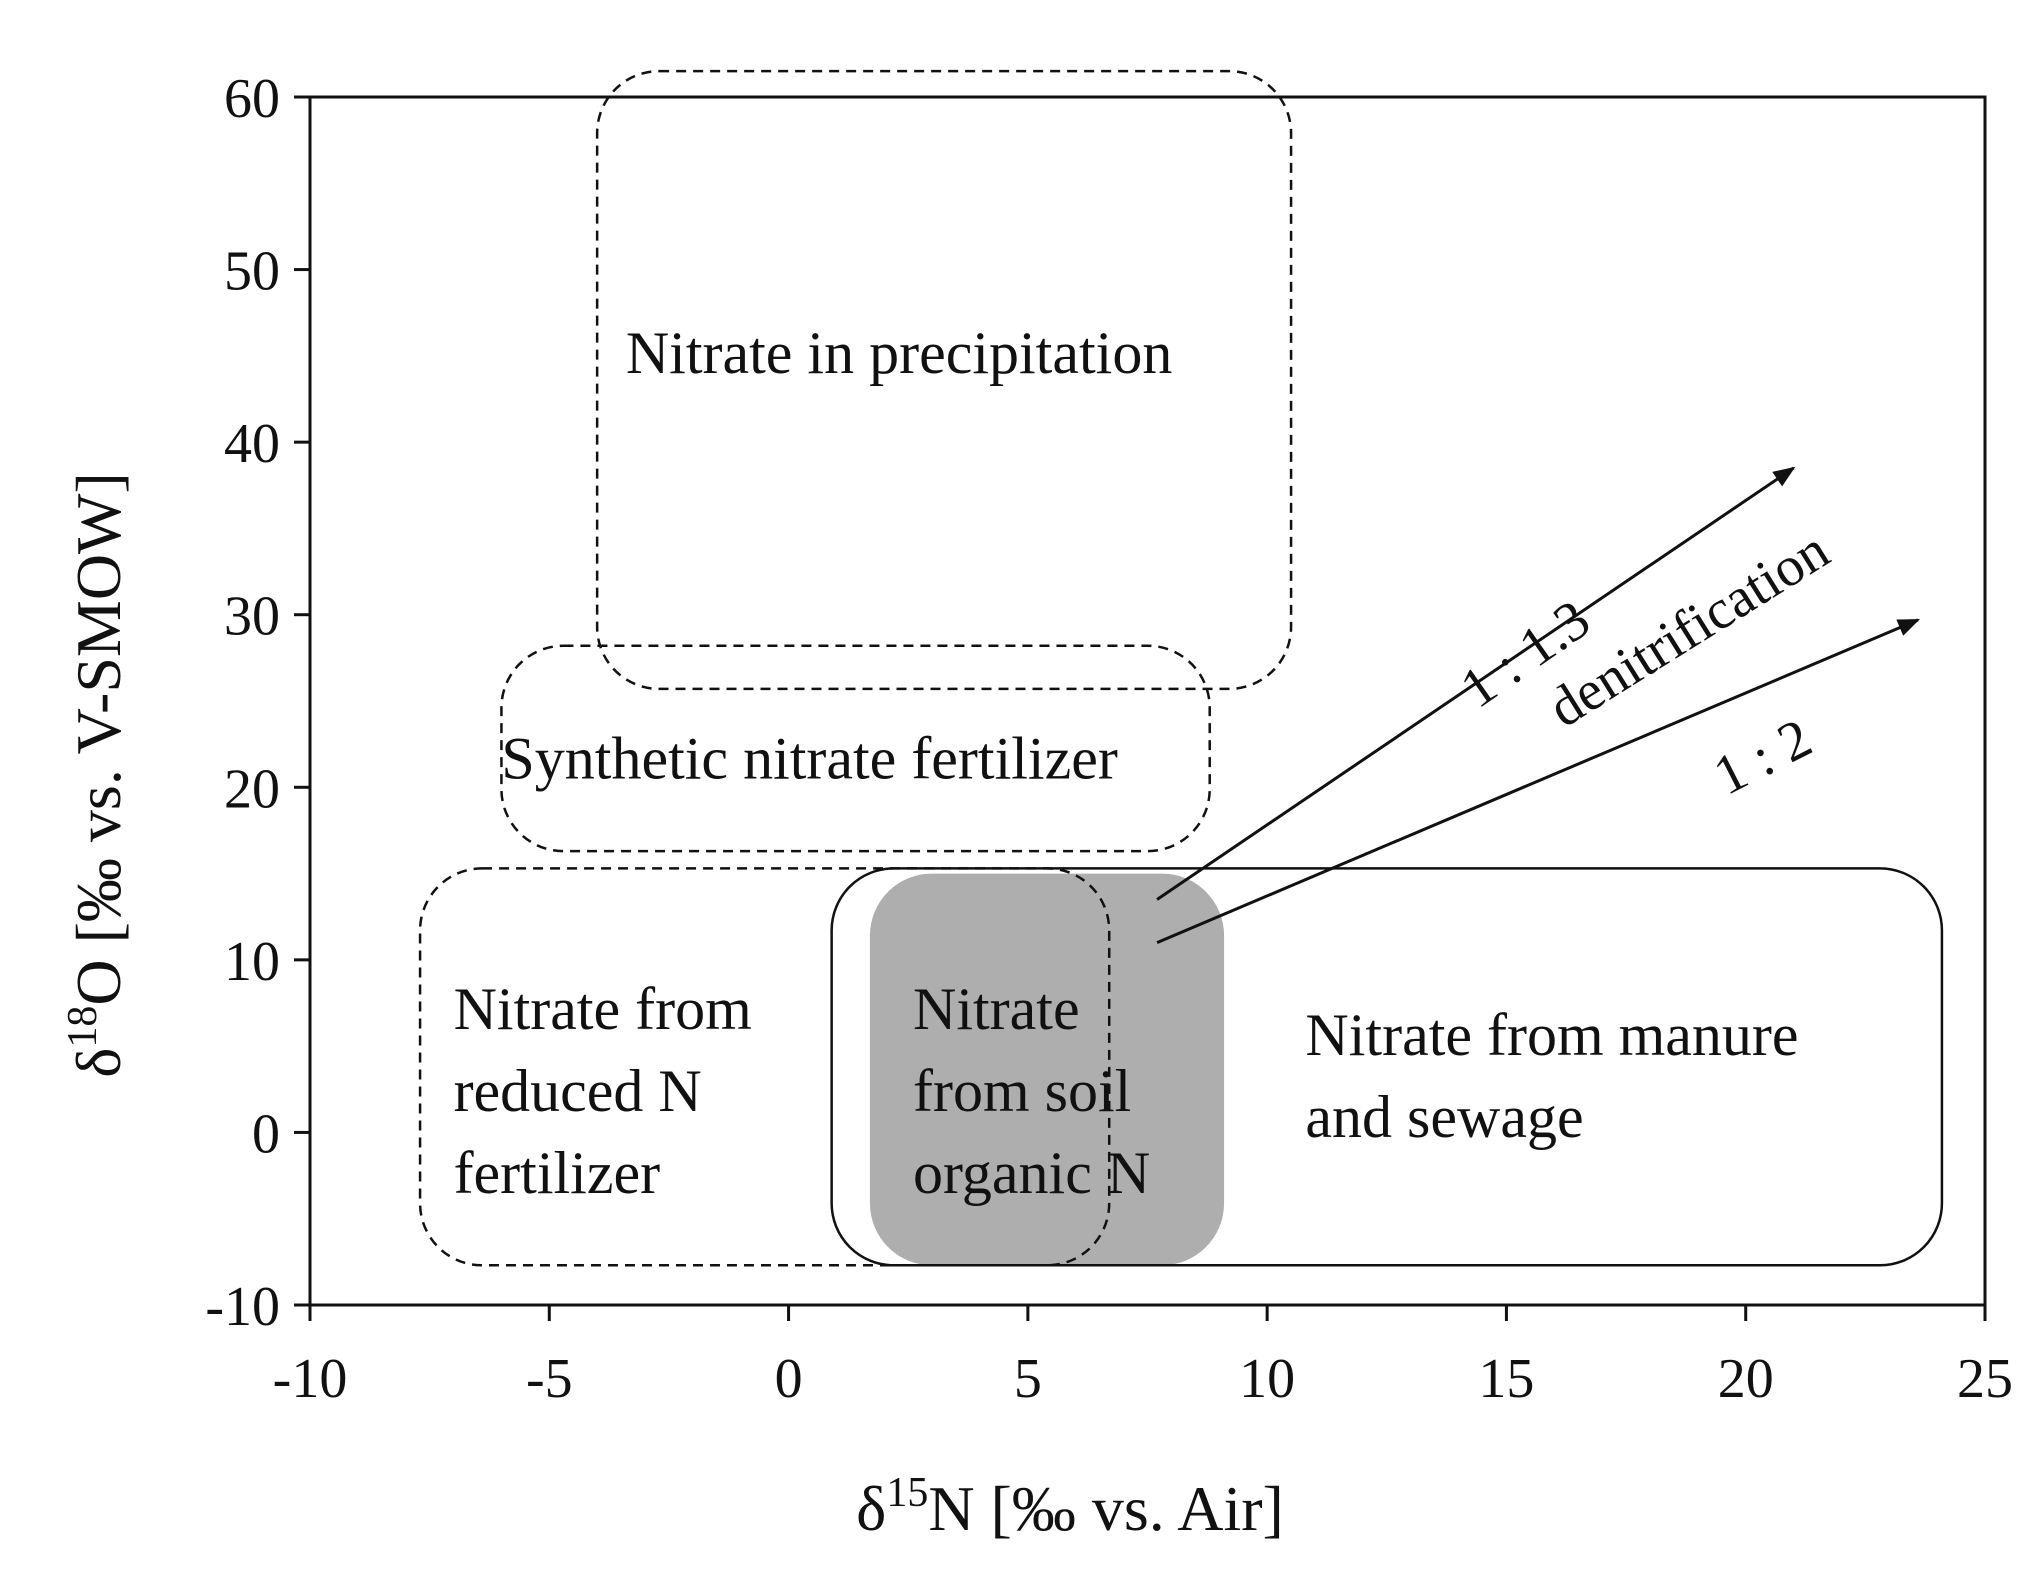 This screenshot has height=1579, width=2030. I want to click on y-tick-label: 40, so click(252, 444).